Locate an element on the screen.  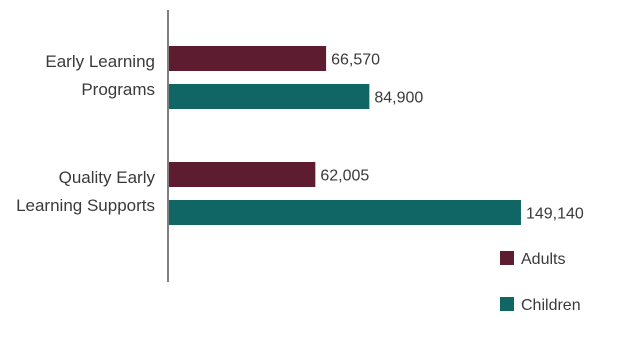
category-label-line: Early Learning is located at coordinates (100, 61).